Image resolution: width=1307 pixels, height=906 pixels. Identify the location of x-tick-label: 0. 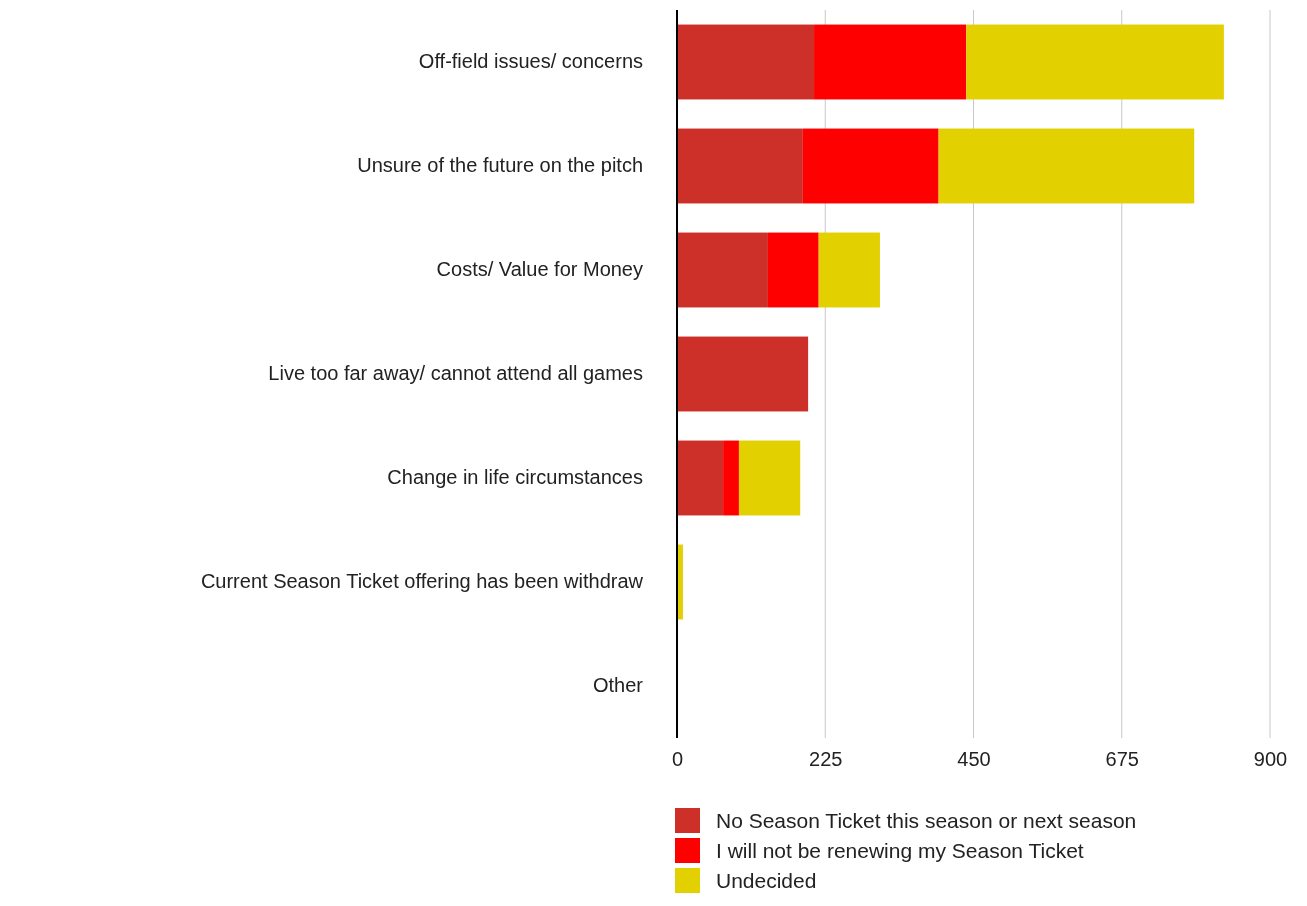
(677, 759).